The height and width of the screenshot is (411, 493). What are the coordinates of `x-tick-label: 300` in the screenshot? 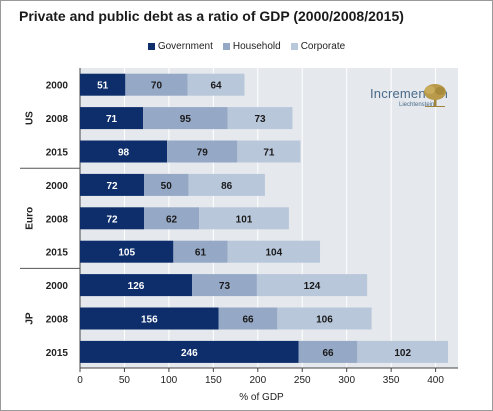 It's located at (346, 380).